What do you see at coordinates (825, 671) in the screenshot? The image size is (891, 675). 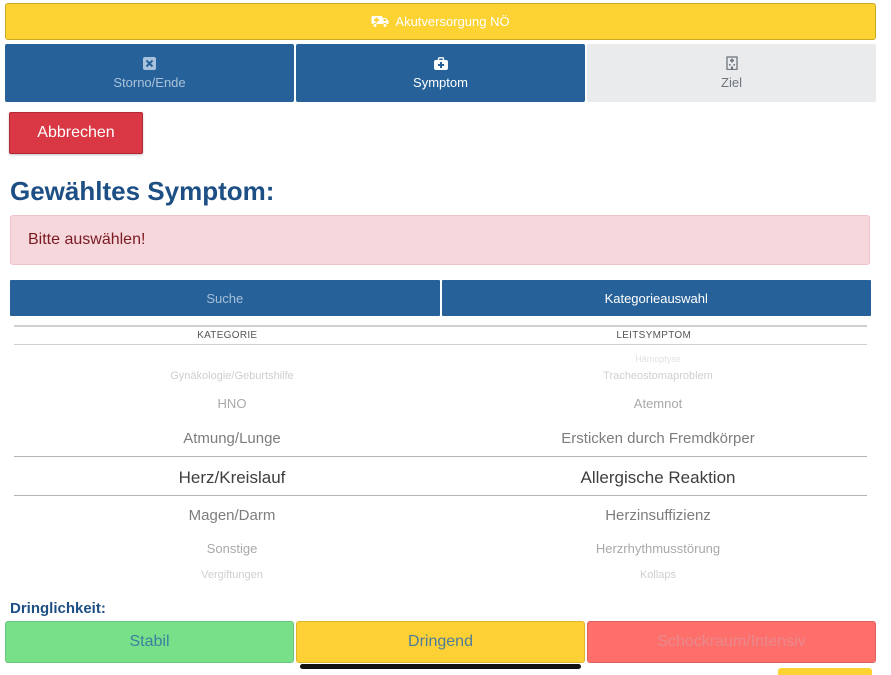 I see `partial-yellow-button` at bounding box center [825, 671].